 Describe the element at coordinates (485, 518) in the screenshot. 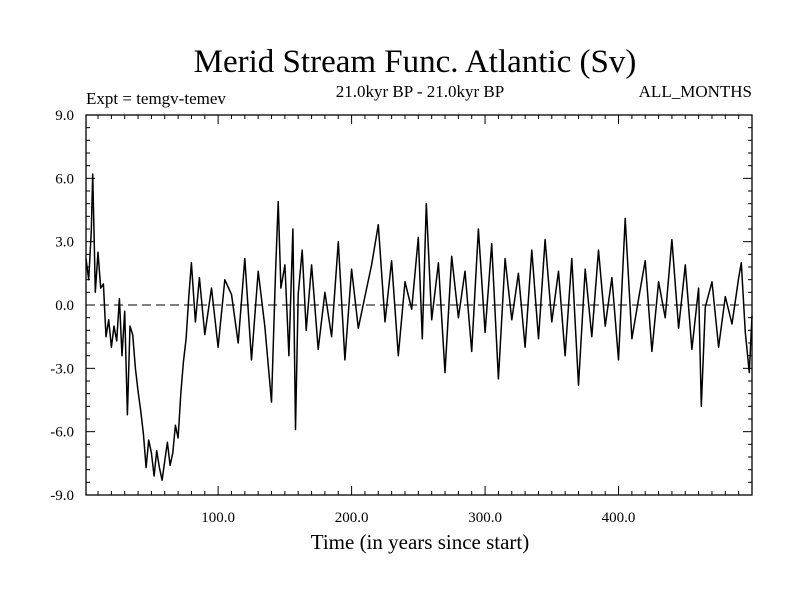

I see `x-tick-label: 300.0` at that location.